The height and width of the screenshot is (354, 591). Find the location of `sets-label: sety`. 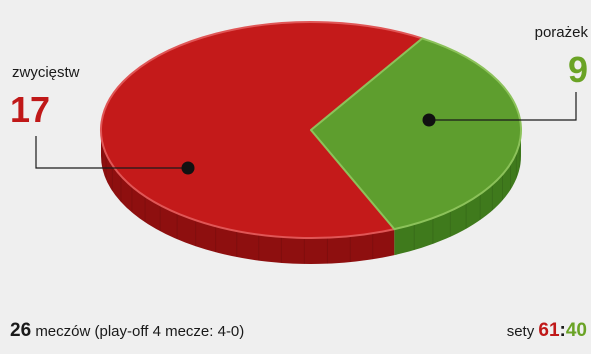

sets-label: sety is located at coordinates (520, 331).